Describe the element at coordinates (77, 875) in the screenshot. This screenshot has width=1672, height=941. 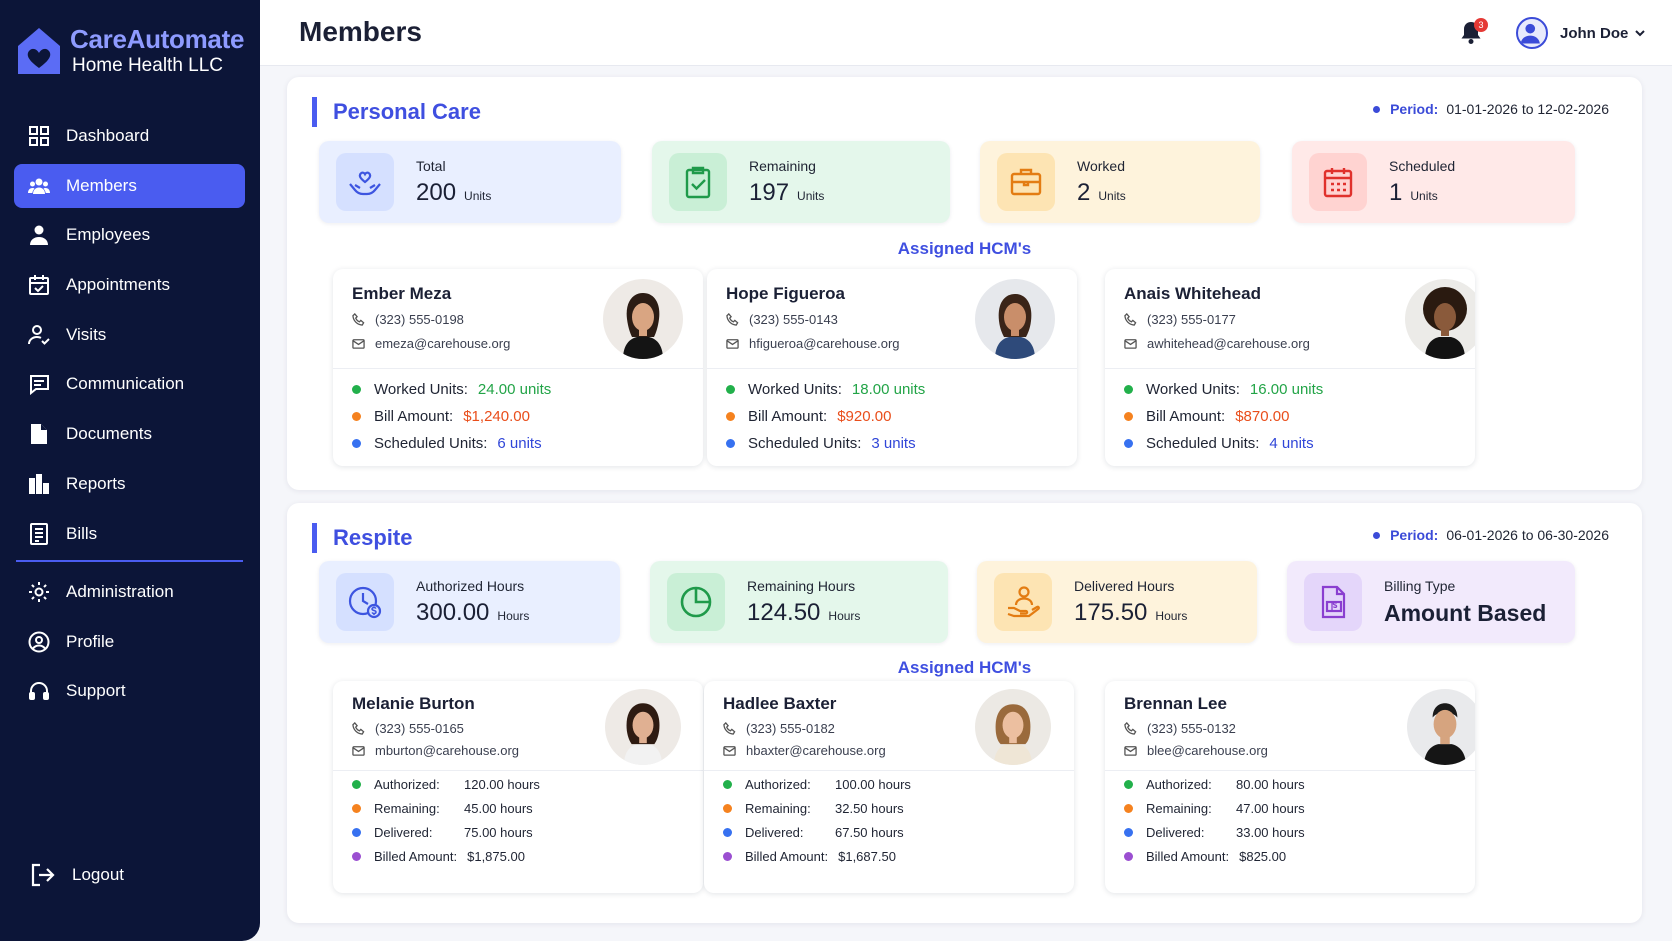
I see `logout-button: Logout` at that location.